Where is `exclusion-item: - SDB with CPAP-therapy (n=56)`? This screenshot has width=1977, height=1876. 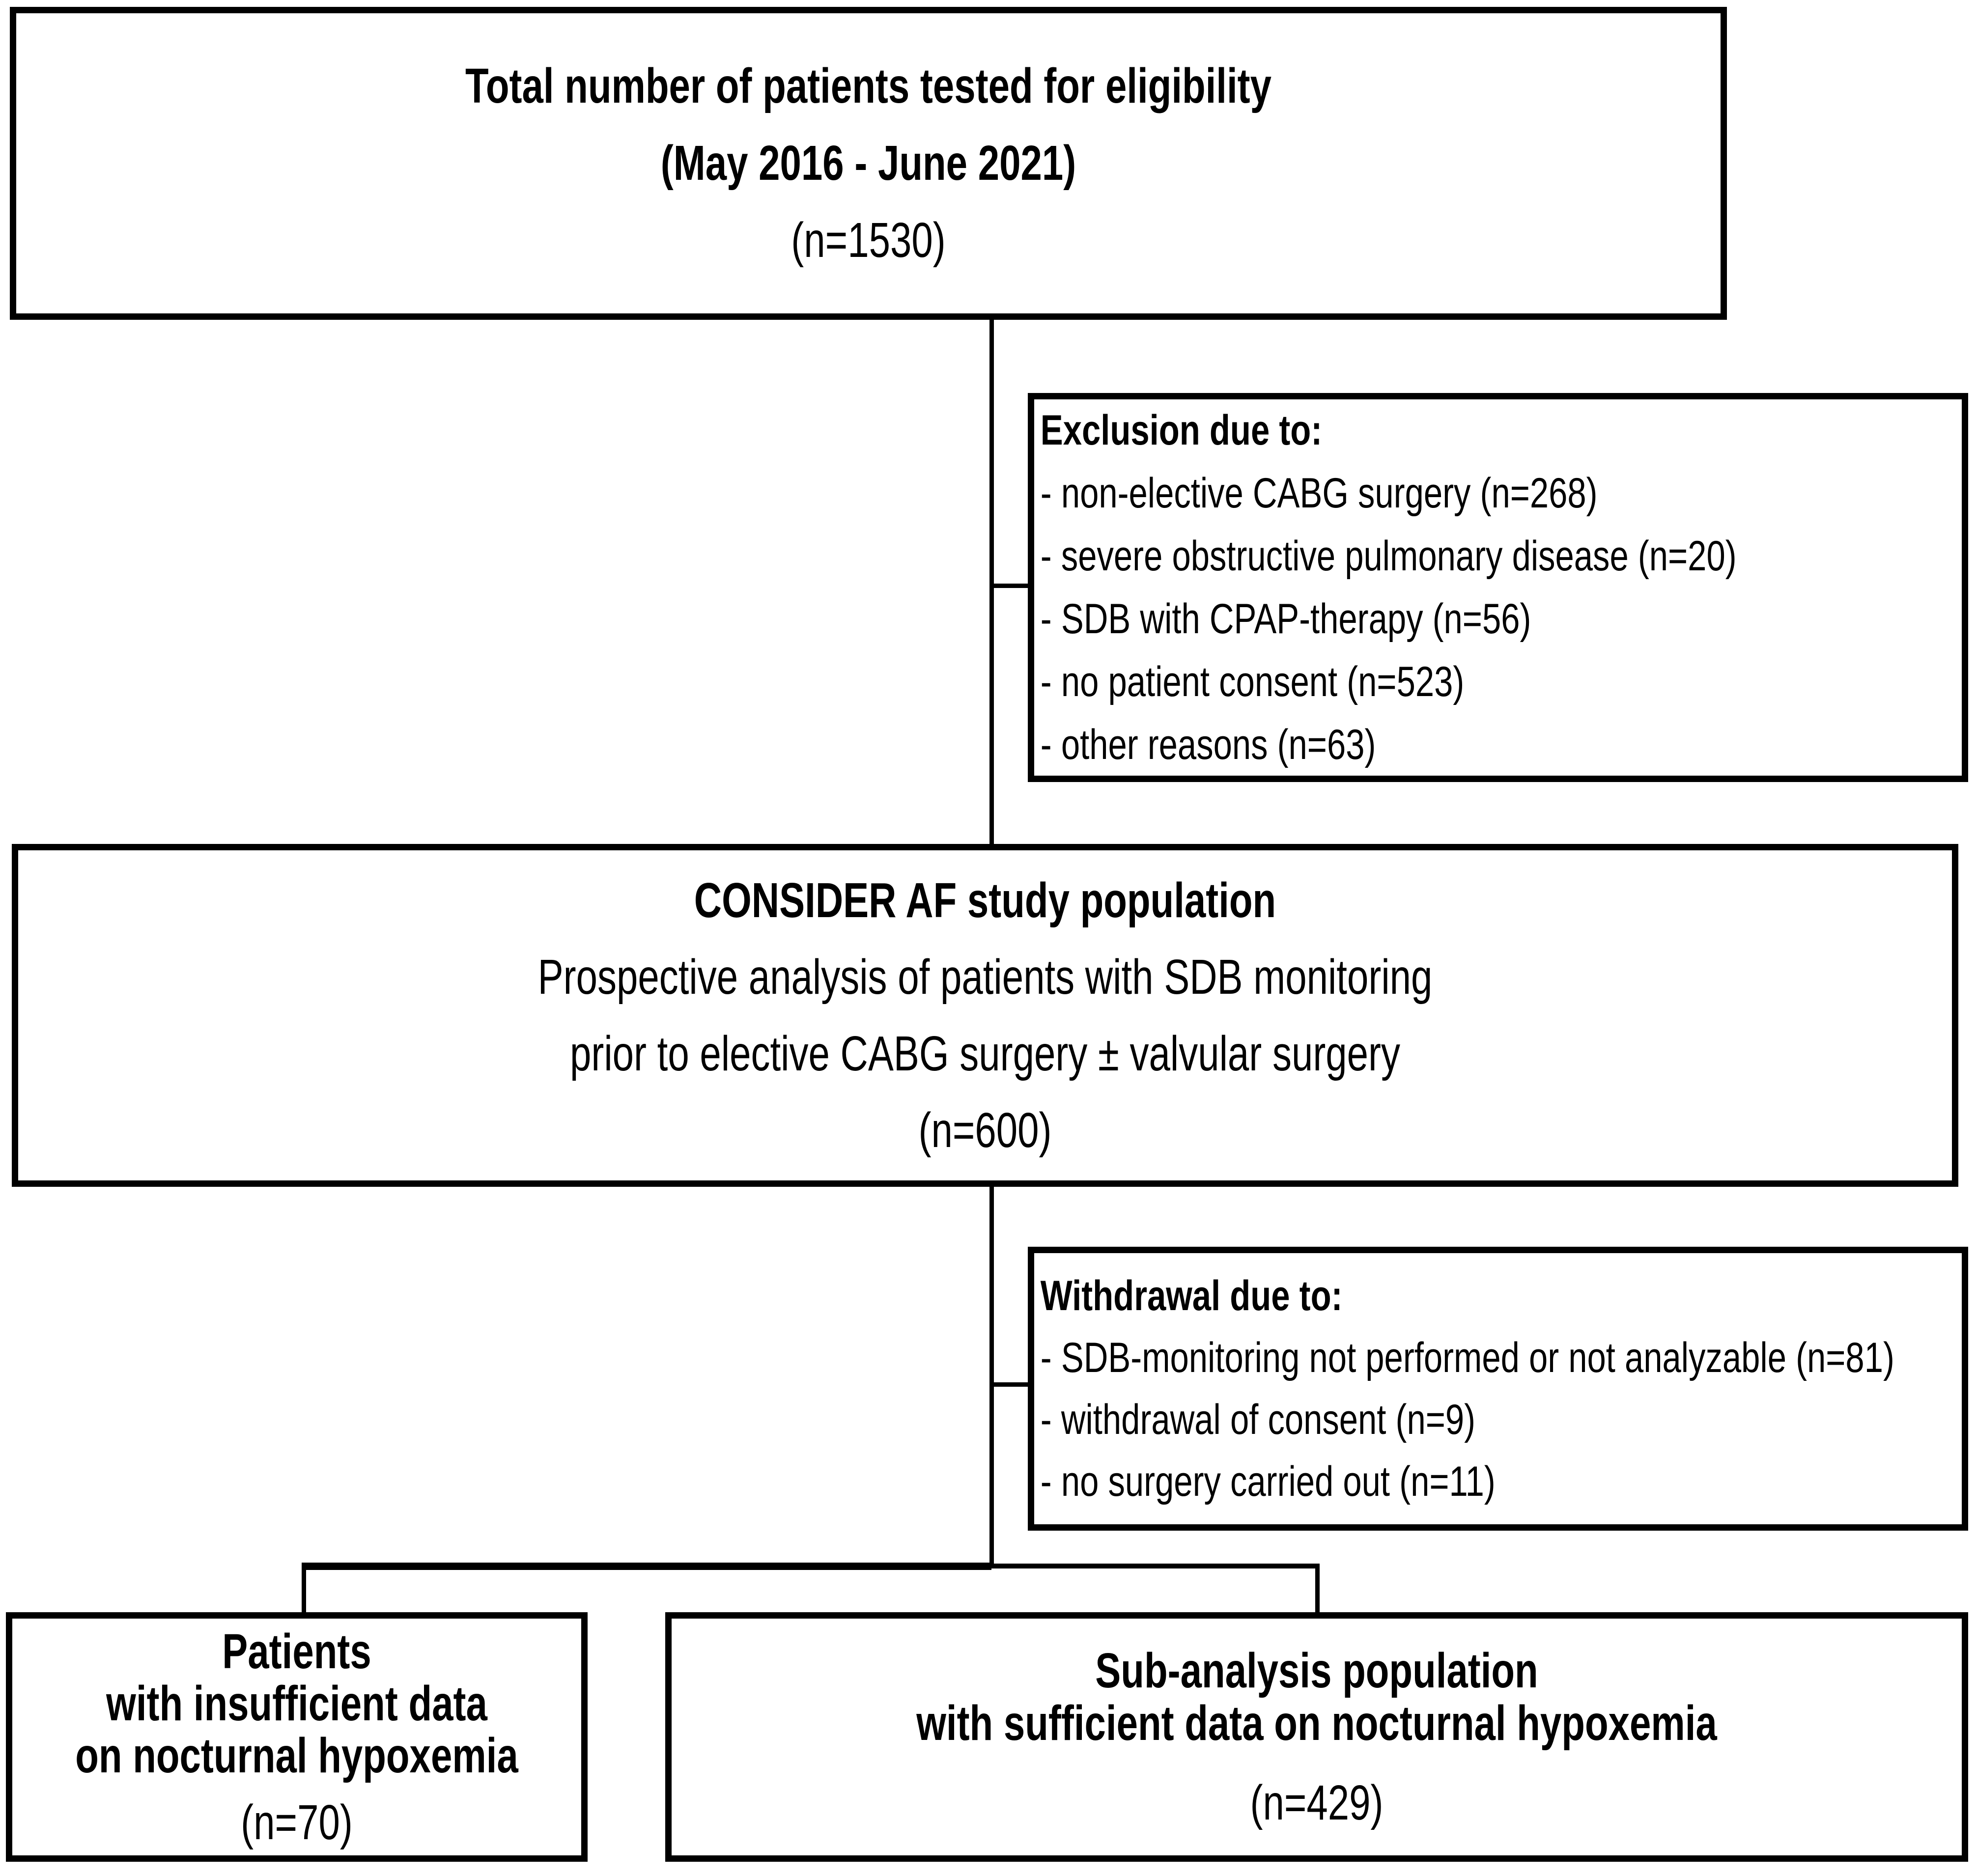 exclusion-item: - SDB with CPAP-therapy (n=56) is located at coordinates (1285, 619).